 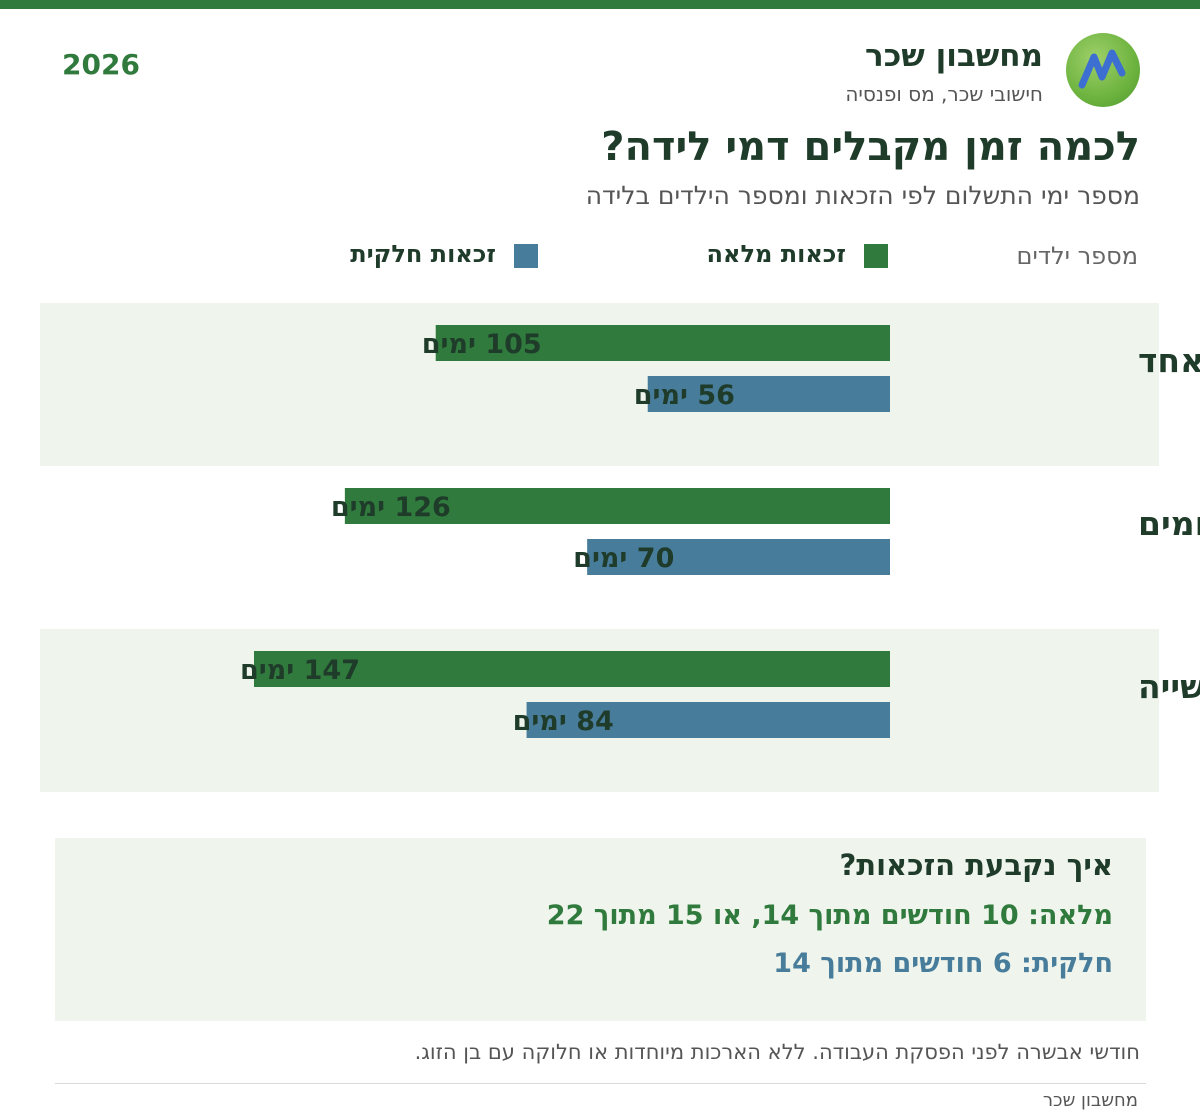 What do you see at coordinates (684, 395) in the screenshot?
I see `value-label-1-0: 56 ימים` at bounding box center [684, 395].